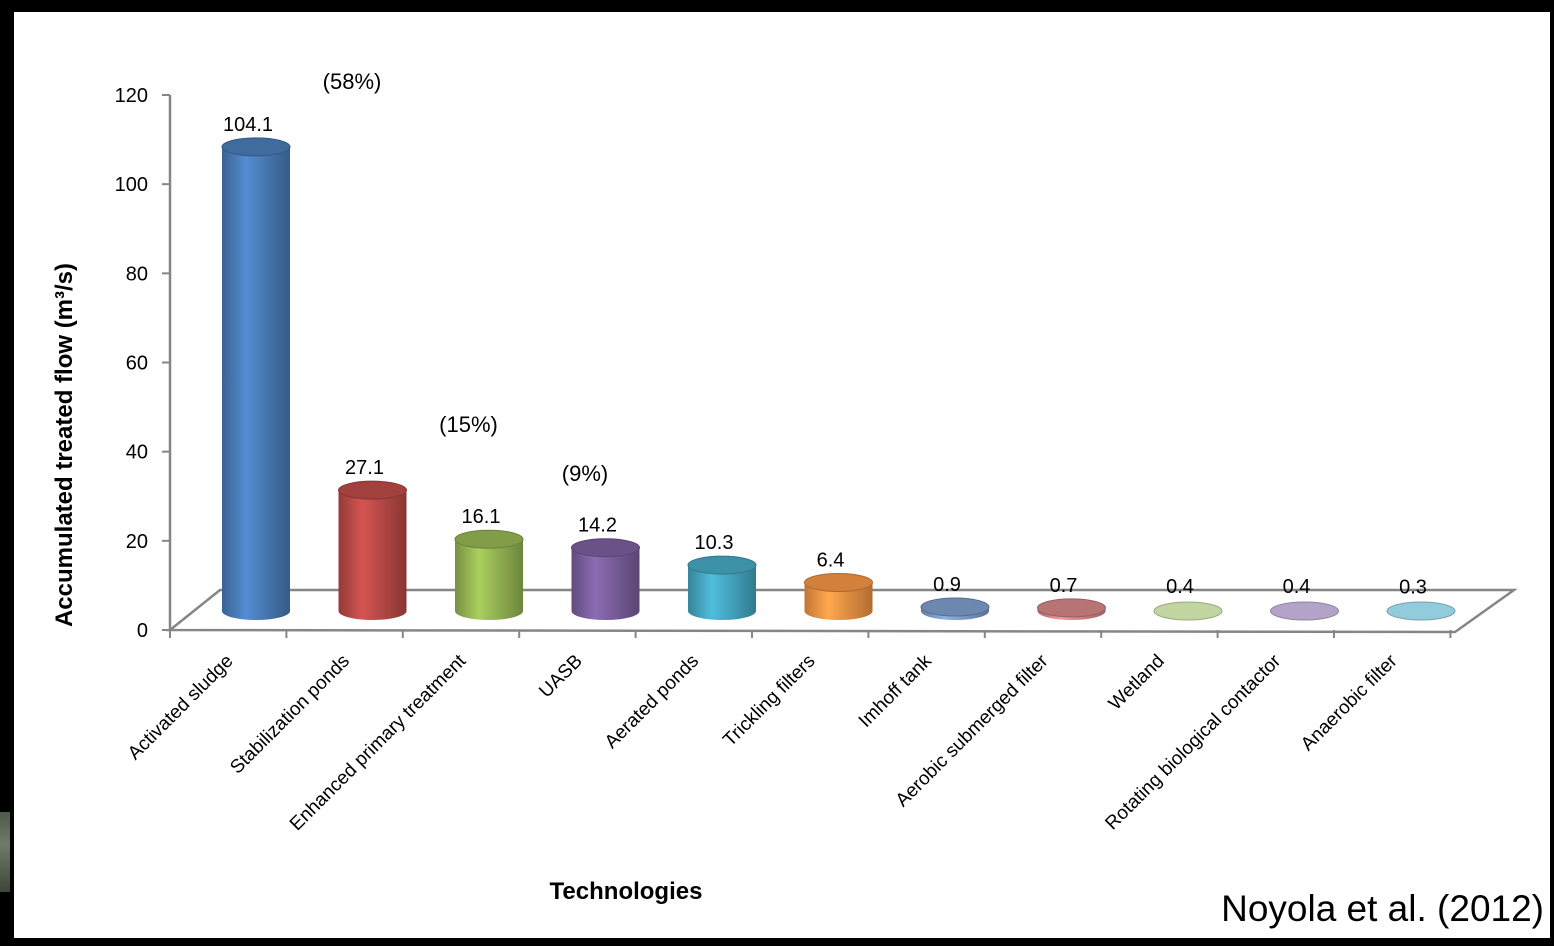 This screenshot has width=1554, height=946. What do you see at coordinates (1349, 702) in the screenshot?
I see `x-tick-label: Anaerobic filter` at bounding box center [1349, 702].